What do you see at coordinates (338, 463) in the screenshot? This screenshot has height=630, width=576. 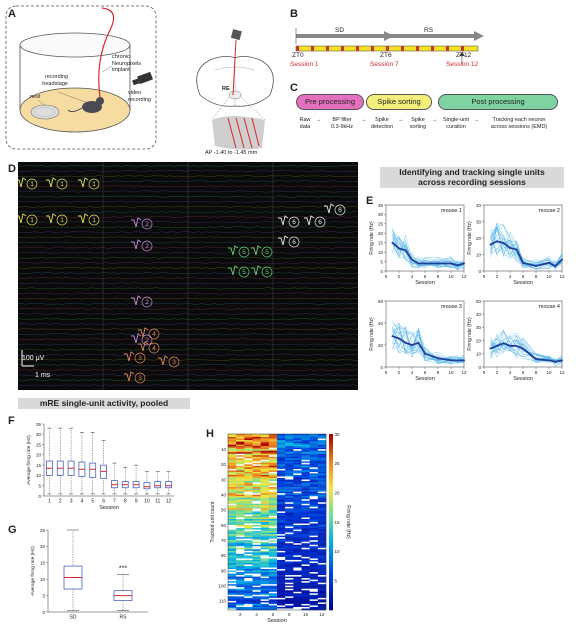 I see `colorbar-tick-label: 25` at bounding box center [338, 463].